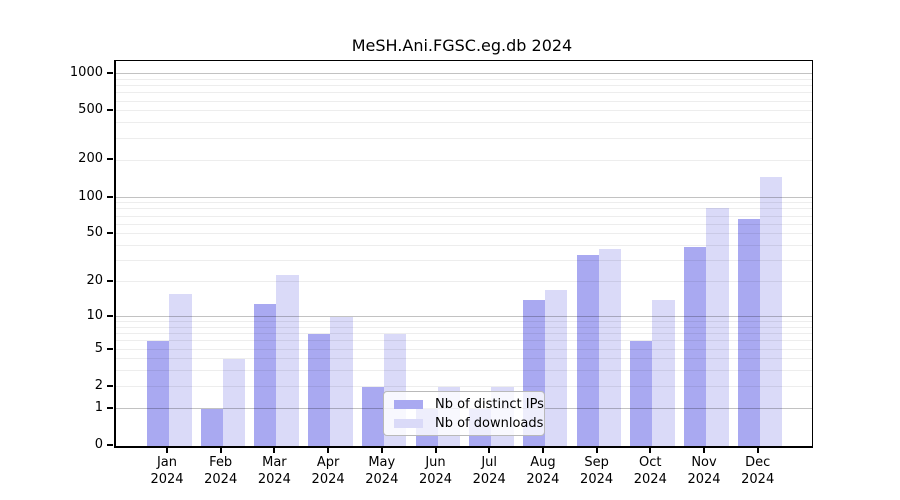 This screenshot has width=900, height=500. Describe the element at coordinates (543, 471) in the screenshot. I see `x-axis-tick-label: Aug 2024` at that location.